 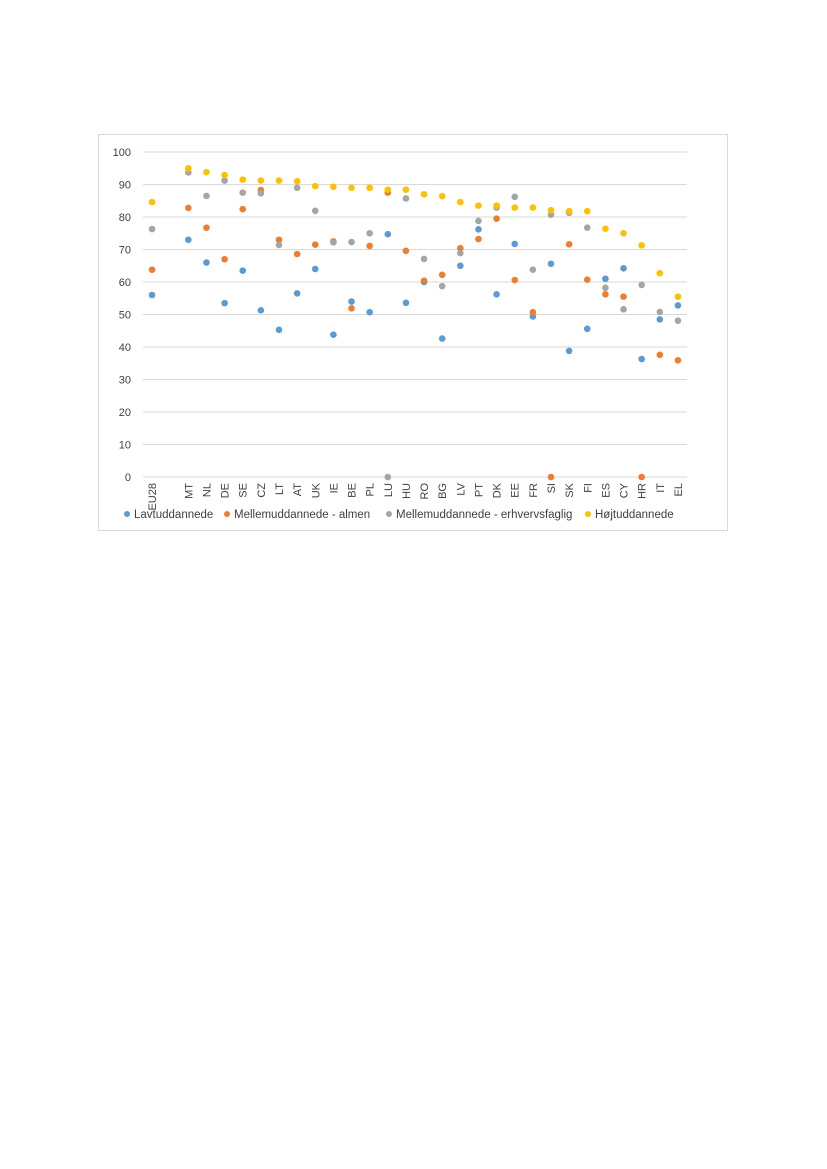 I want to click on x-tick-label: EL, so click(x=679, y=489).